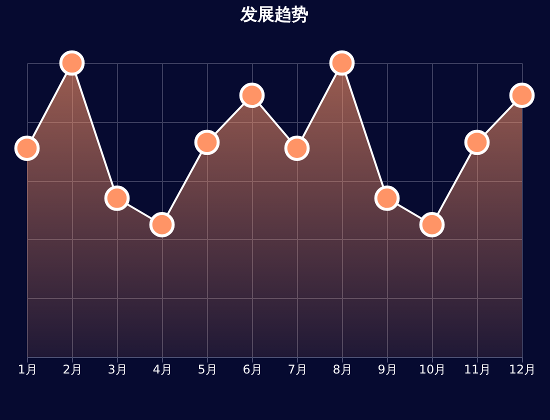  I want to click on x-tick-label: 1月, so click(28, 369).